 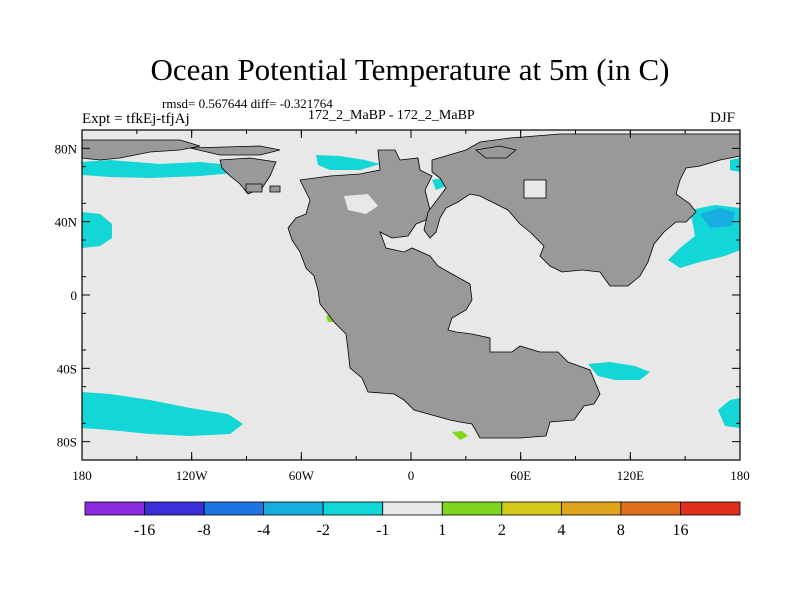 I want to click on colorbar, so click(x=412, y=508).